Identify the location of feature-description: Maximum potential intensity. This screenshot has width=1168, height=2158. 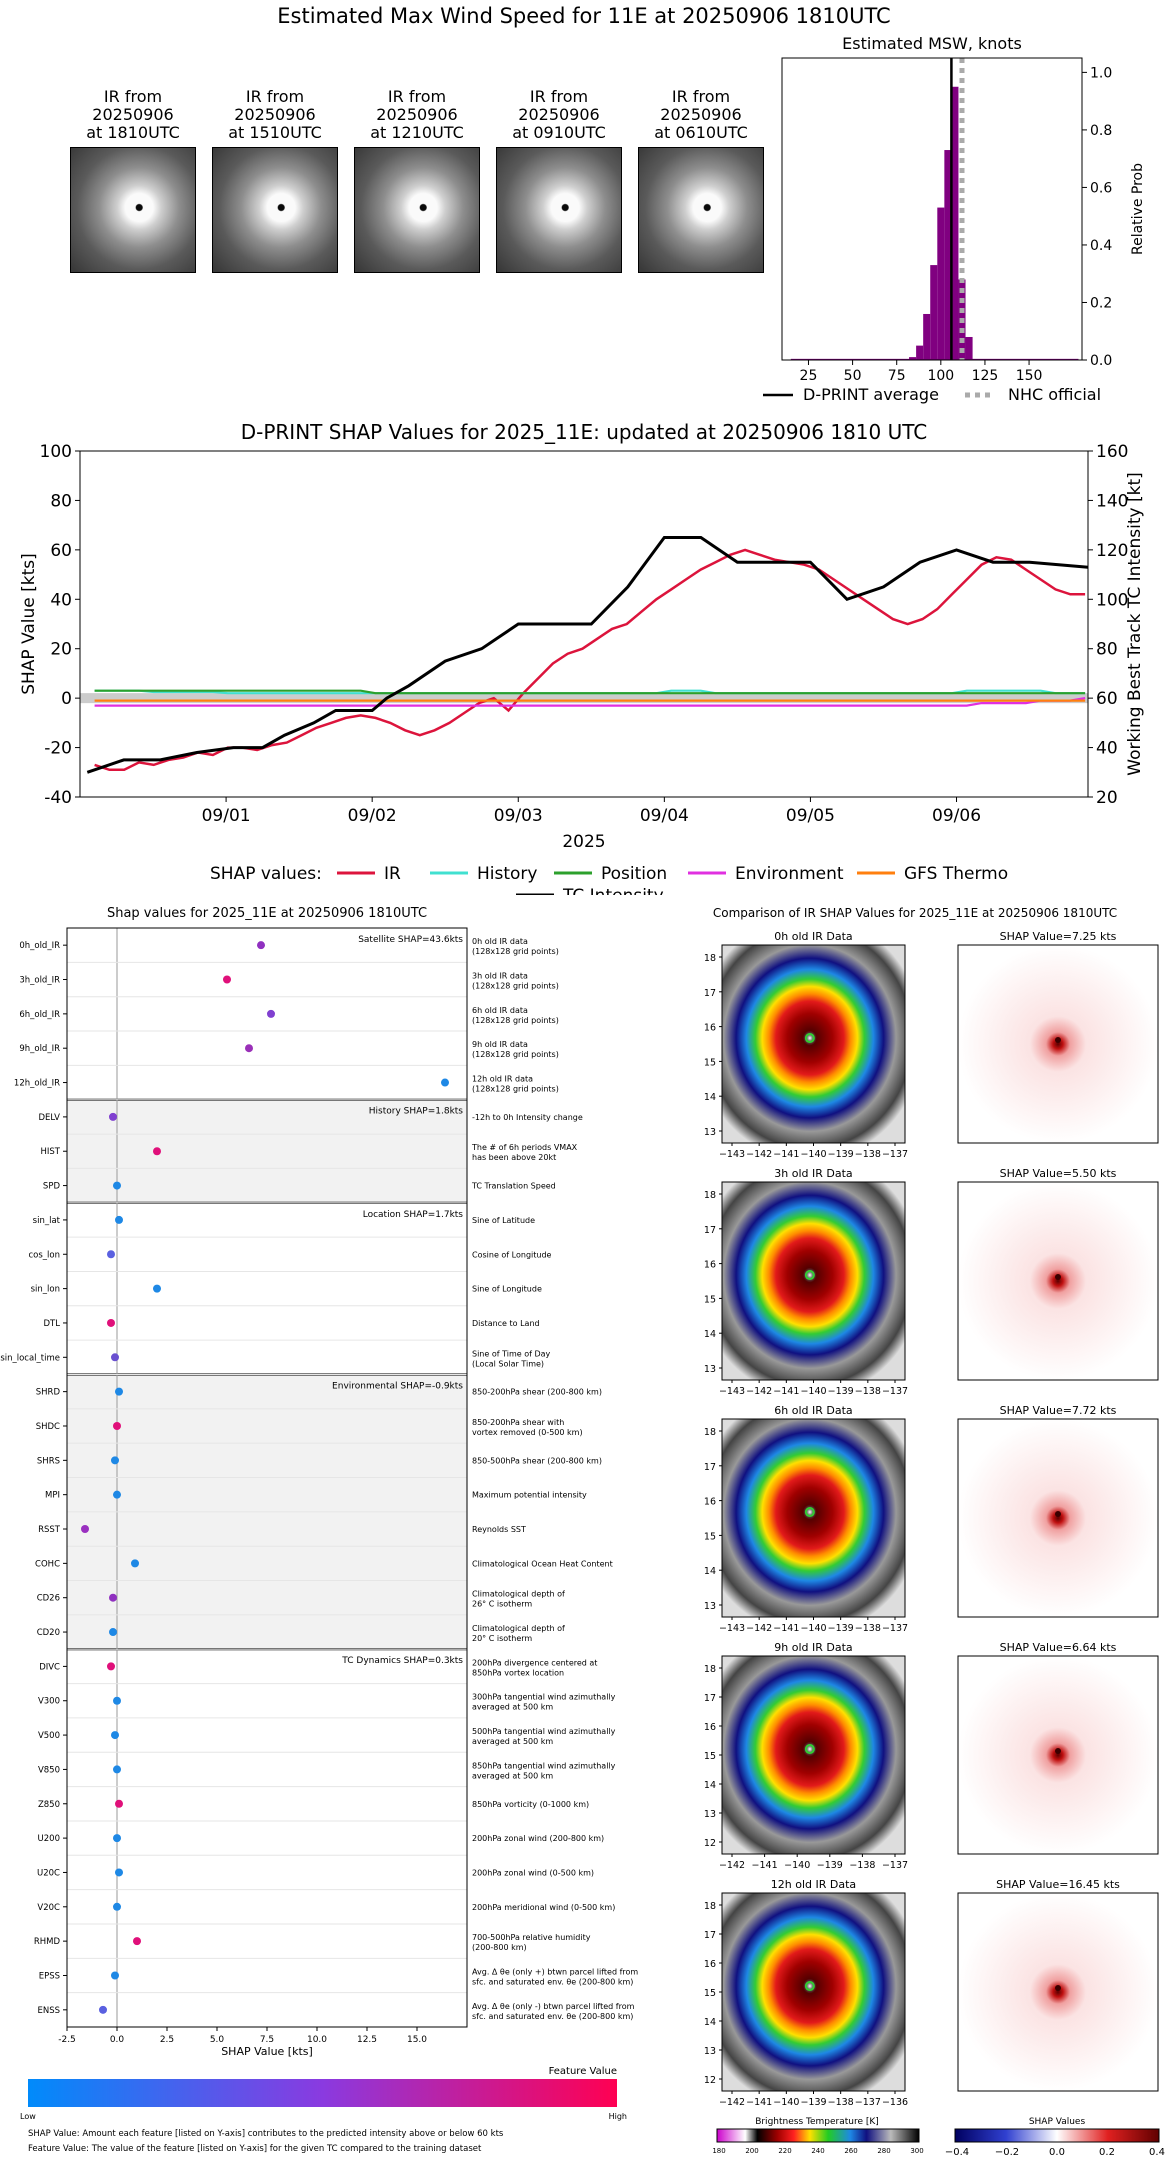
(529, 1495).